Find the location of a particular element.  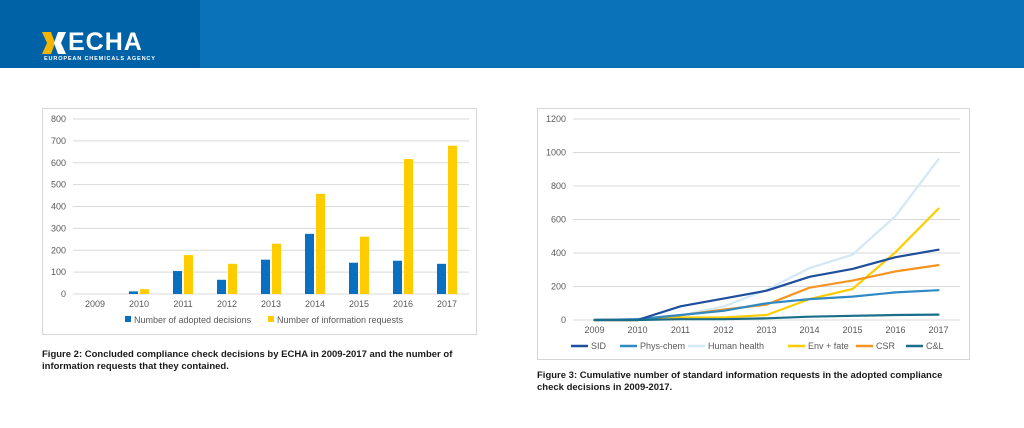

legend-label: SID is located at coordinates (599, 346).